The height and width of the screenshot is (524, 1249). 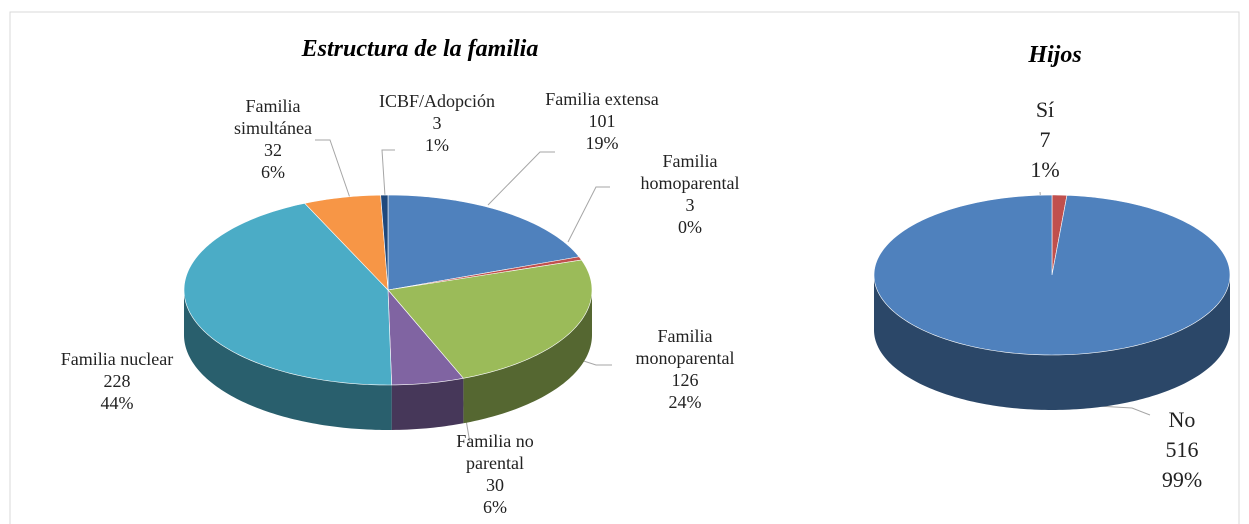 I want to click on label-value: 7, so click(x=1045, y=139).